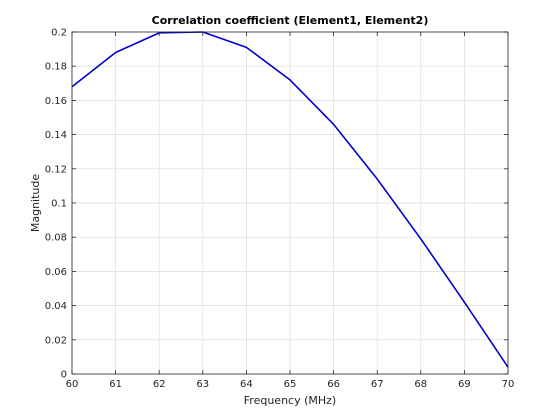 This screenshot has width=560, height=420. I want to click on y-axis-label: Magnitude, so click(35, 203).